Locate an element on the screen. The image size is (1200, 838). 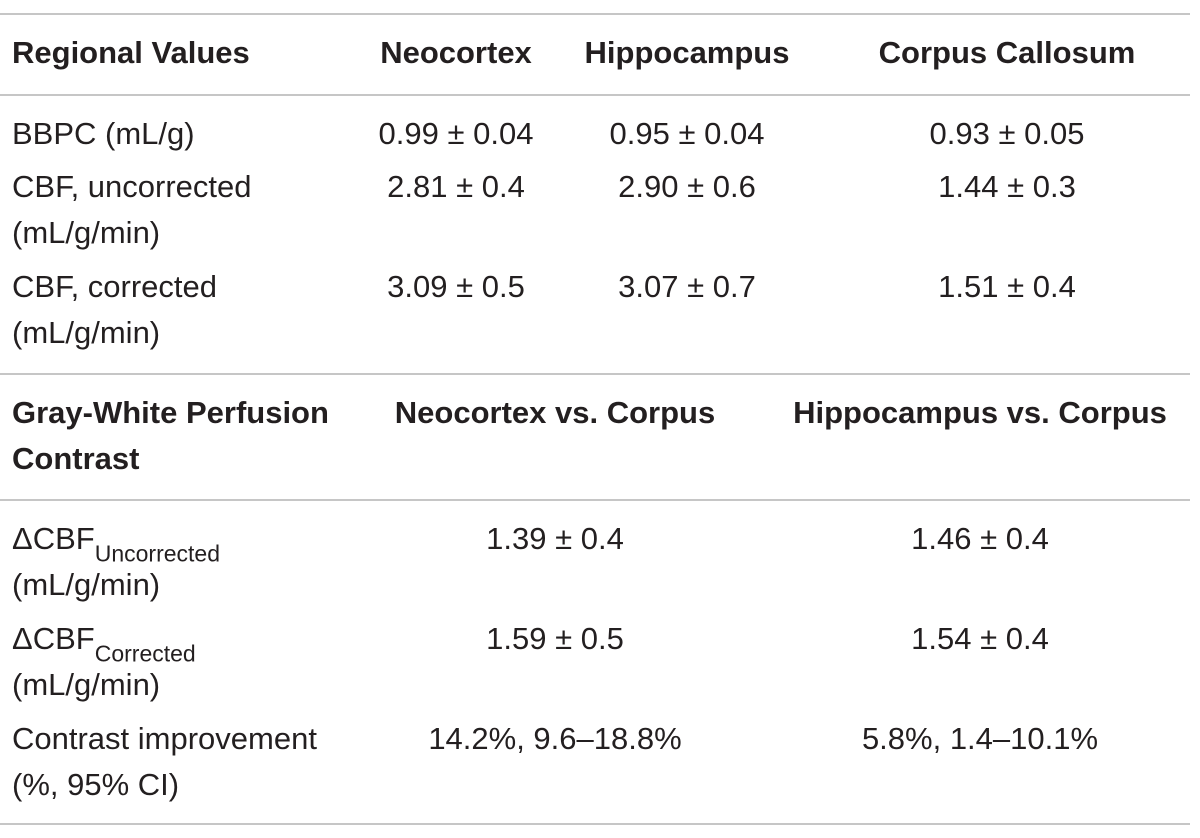
row-label-subscript: Uncorrected is located at coordinates (157, 553).